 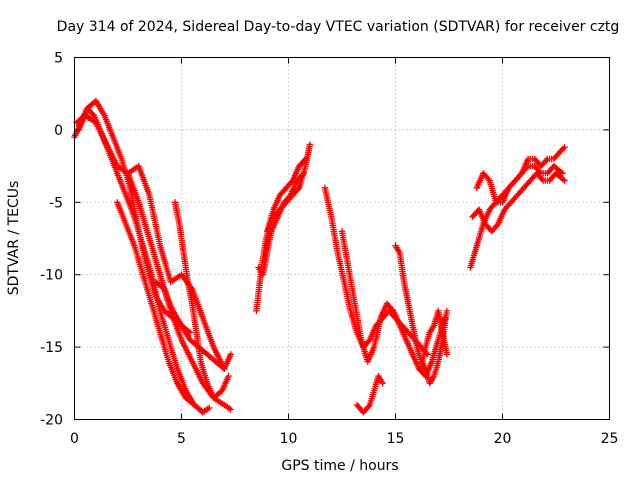 What do you see at coordinates (51, 240) in the screenshot?
I see `y-tick-labels: 5 0 -5 -10 -15 -20` at bounding box center [51, 240].